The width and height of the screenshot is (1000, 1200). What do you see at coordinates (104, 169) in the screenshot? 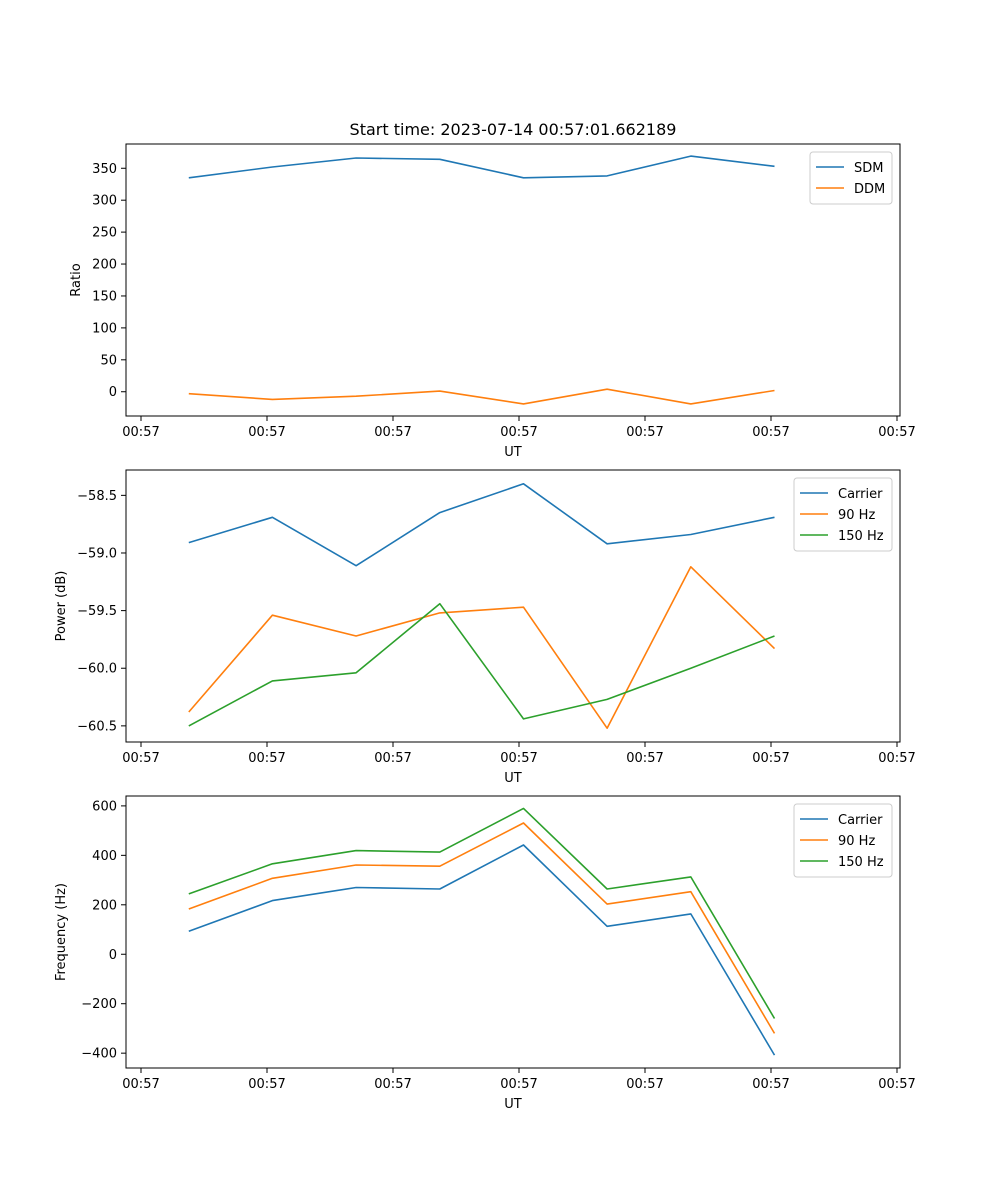
I see `y-tick-label: 350` at bounding box center [104, 169].